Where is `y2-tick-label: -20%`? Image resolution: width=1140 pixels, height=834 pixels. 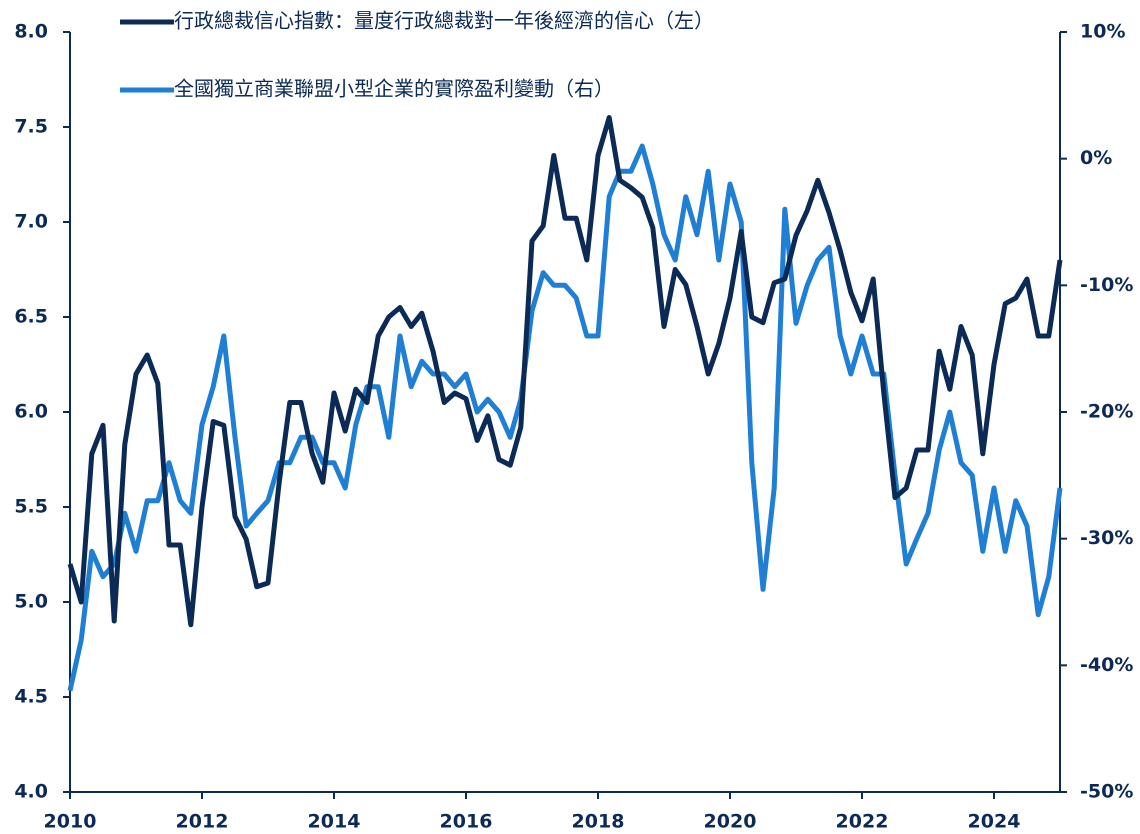 y2-tick-label: -20% is located at coordinates (1106, 412).